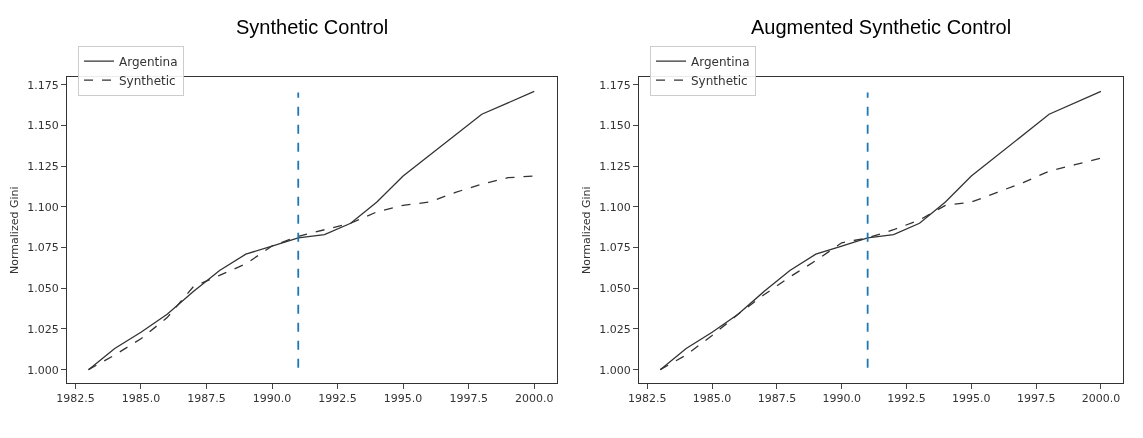 This screenshot has width=1143, height=438. Describe the element at coordinates (881, 27) in the screenshot. I see `chart-title: Augmented Synthetic Control` at that location.